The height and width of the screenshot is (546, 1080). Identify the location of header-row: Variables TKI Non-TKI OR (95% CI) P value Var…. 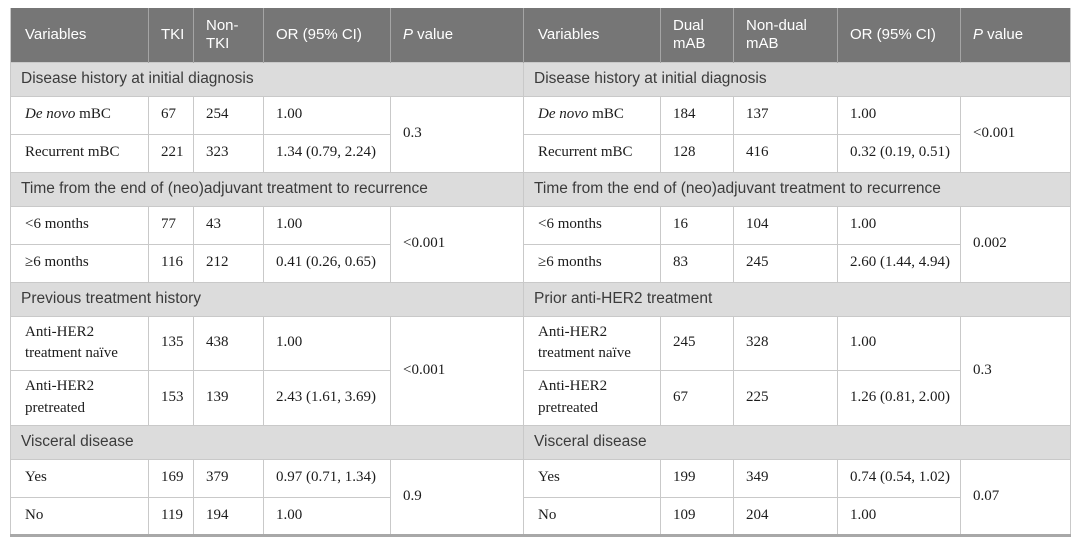
(540, 35).